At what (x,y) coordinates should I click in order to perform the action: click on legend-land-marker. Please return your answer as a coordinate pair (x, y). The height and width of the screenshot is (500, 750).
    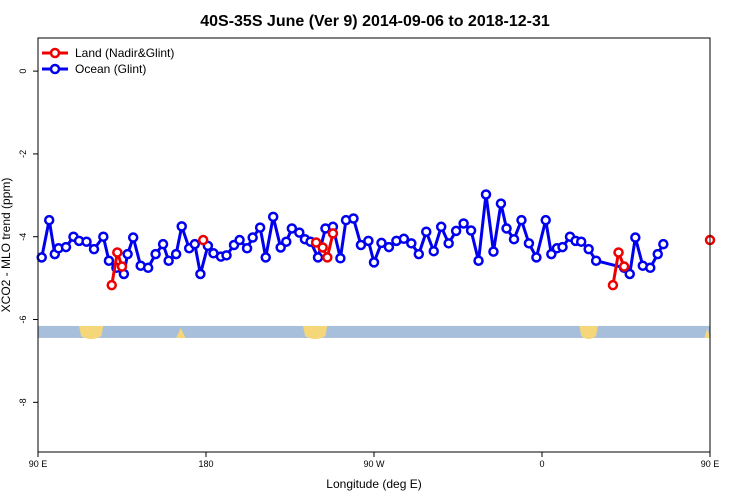
    Looking at the image, I should click on (55, 53).